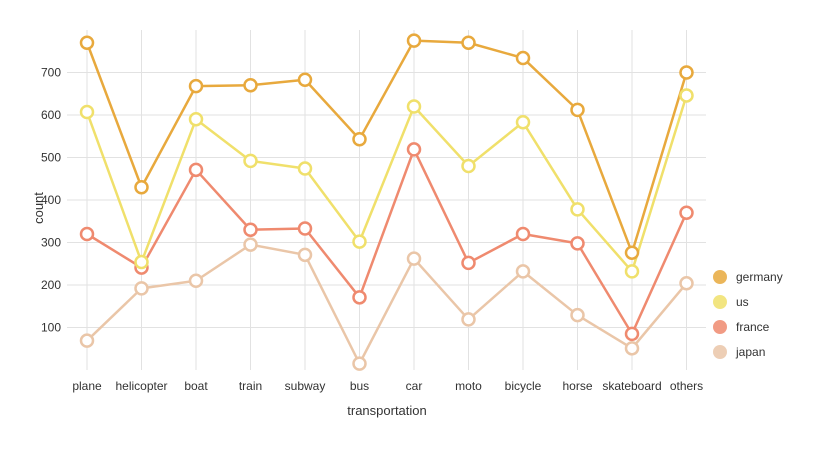 The height and width of the screenshot is (470, 837). I want to click on legend-item-us: us, so click(731, 302).